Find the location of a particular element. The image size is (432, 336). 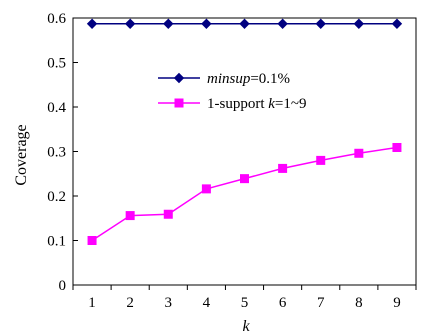

y-tick-label: 0.2 is located at coordinates (56, 197).